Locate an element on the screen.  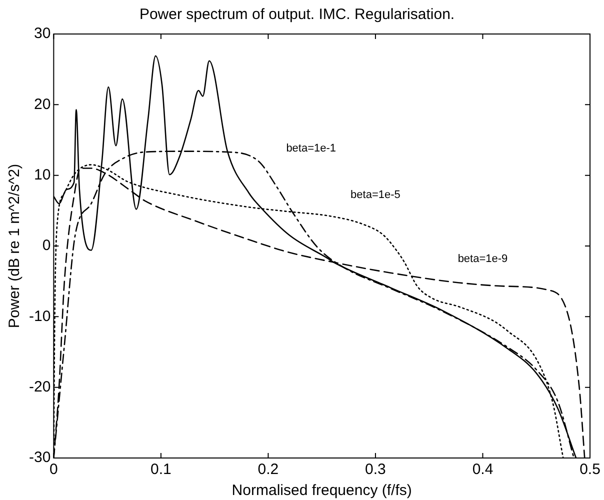
x-tick-label: 0.5 is located at coordinates (590, 469).